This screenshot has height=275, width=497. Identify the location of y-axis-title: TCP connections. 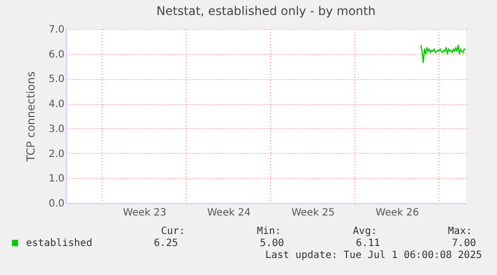
(31, 117).